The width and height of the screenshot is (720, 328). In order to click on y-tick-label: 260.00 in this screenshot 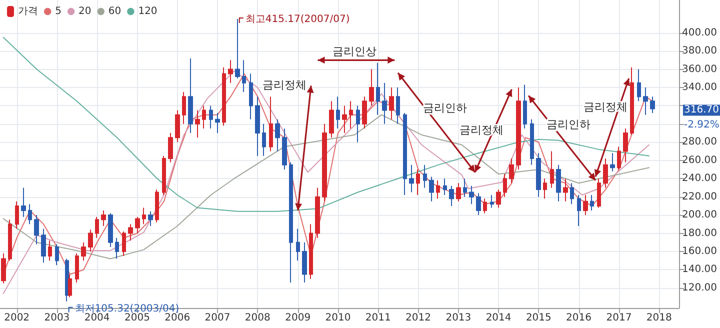, I will do `click(700, 160)`.